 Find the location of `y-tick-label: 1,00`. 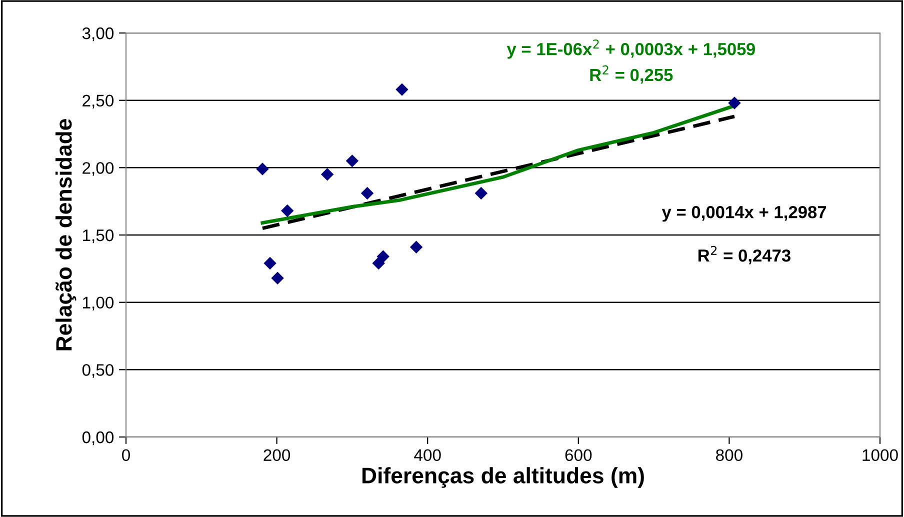

y-tick-label: 1,00 is located at coordinates (98, 303).